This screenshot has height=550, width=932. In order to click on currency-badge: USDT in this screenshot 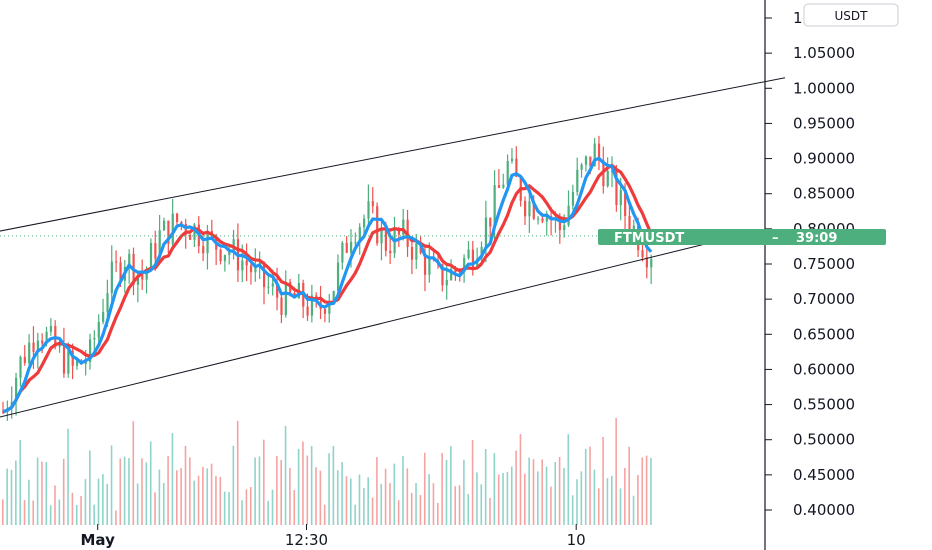, I will do `click(851, 15)`.